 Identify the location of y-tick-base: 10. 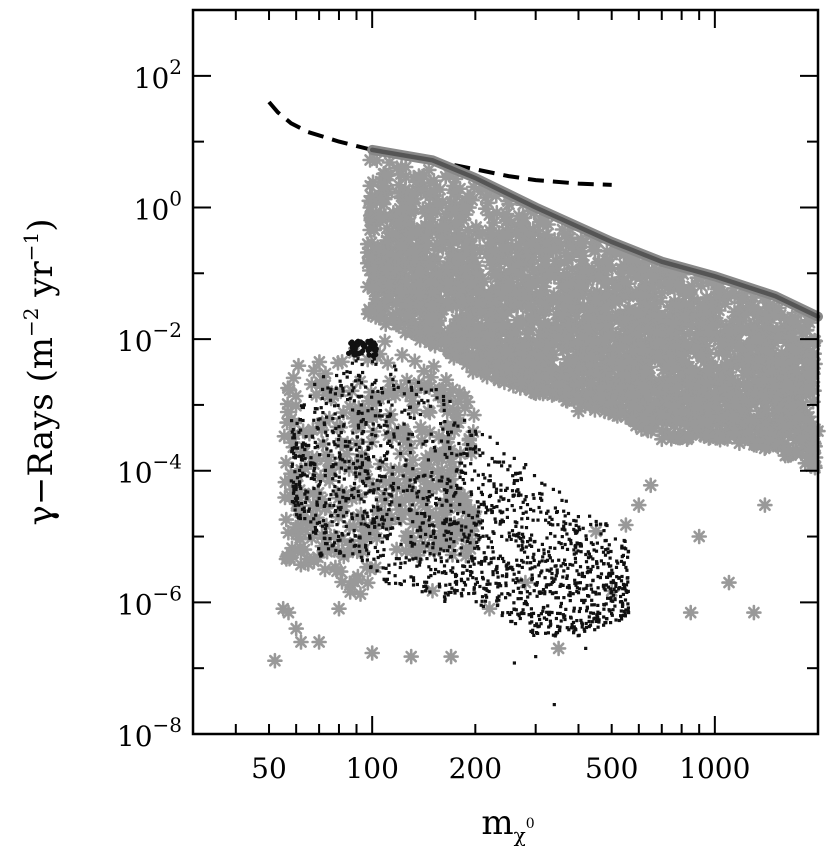
(135, 473).